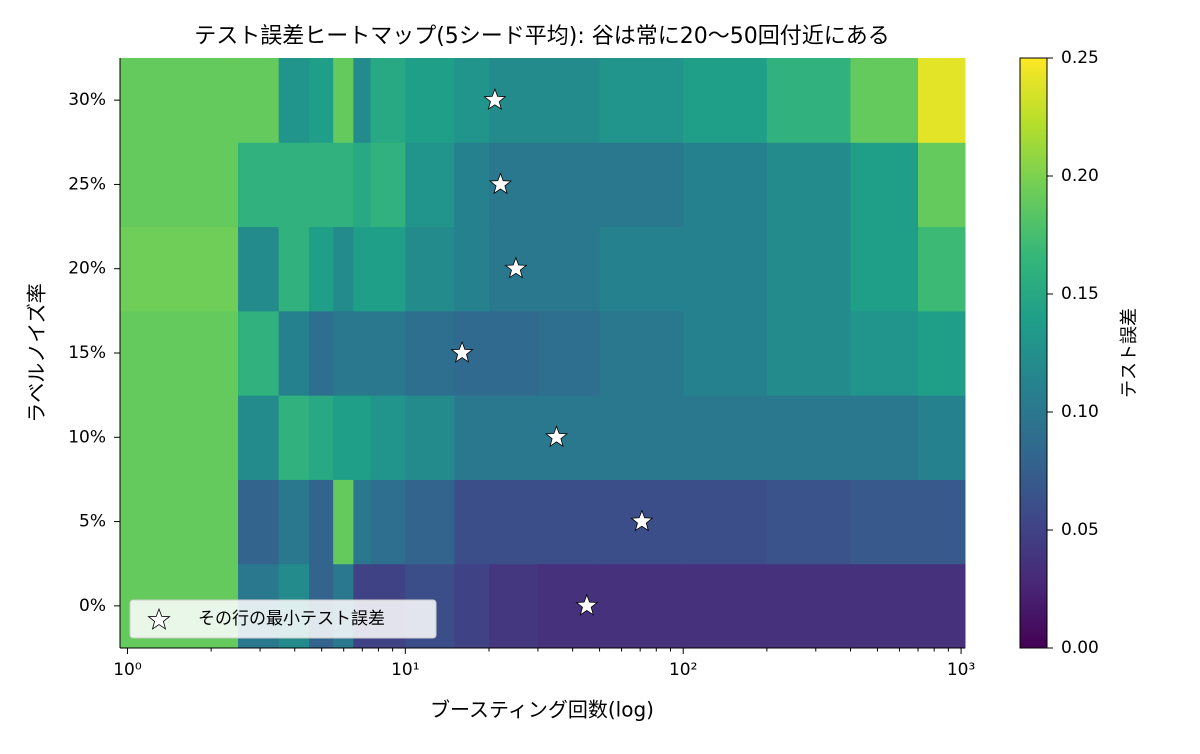 The width and height of the screenshot is (1200, 754). Describe the element at coordinates (1080, 412) in the screenshot. I see `colorbar-tick-label: 0.10` at that location.